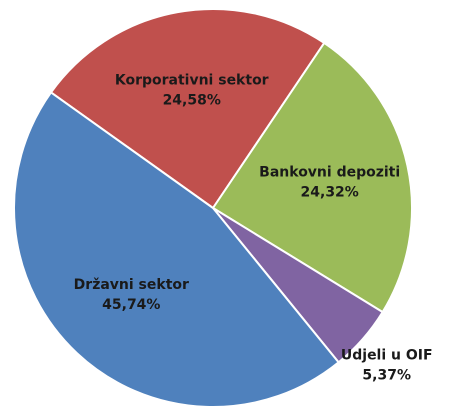 The width and height of the screenshot is (473, 408). I want to click on slice-value-label: 24,58%, so click(192, 101).